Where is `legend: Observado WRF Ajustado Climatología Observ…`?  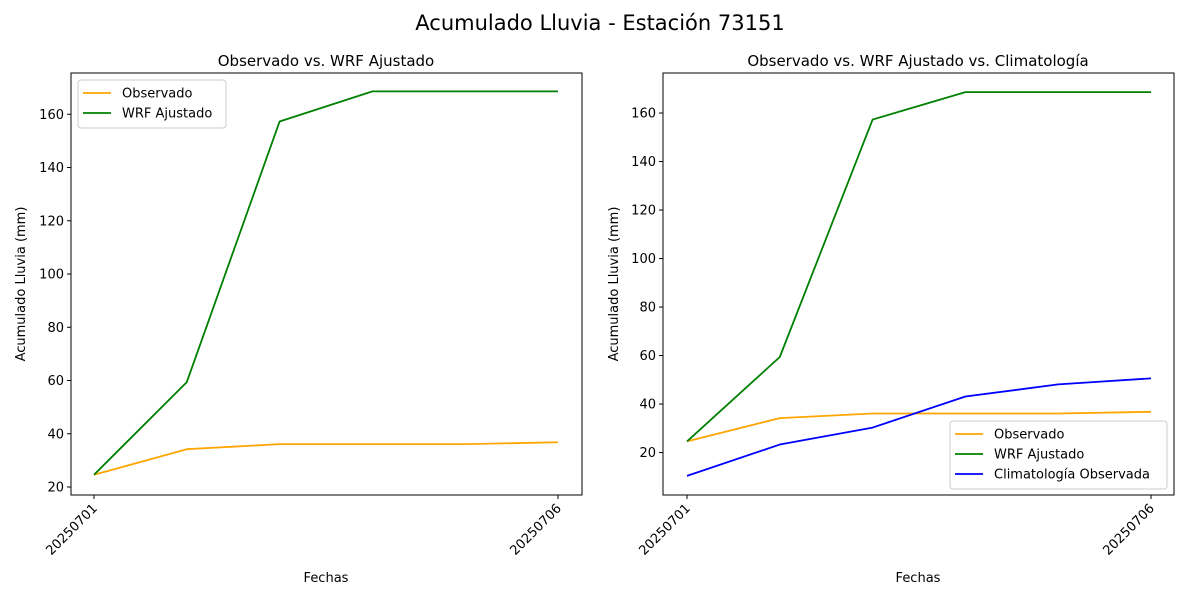 legend: Observado WRF Ajustado Climatología Observ… is located at coordinates (1058, 455).